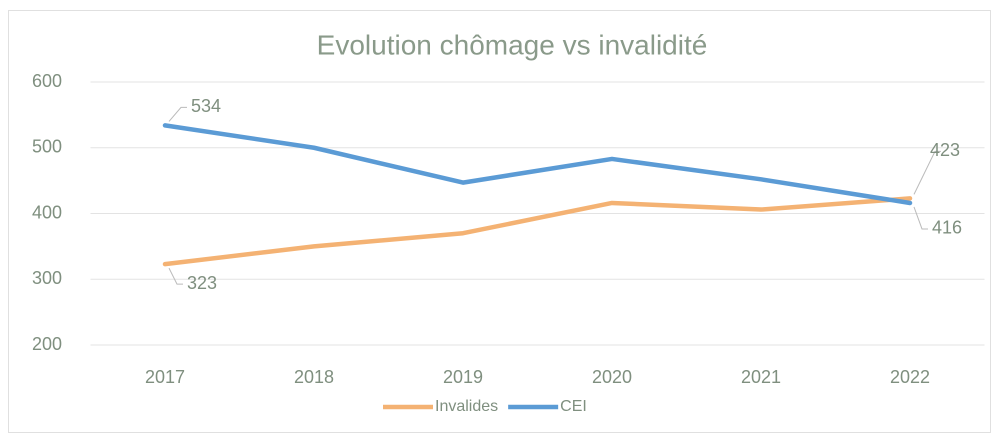  What do you see at coordinates (947, 228) in the screenshot?
I see `data-label: 416` at bounding box center [947, 228].